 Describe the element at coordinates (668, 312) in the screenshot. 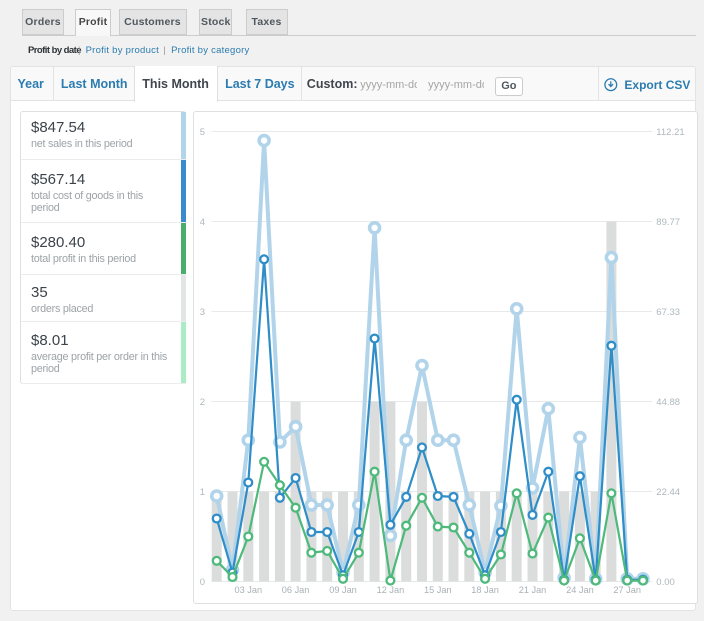

I see `svg-text: 67.33` at that location.